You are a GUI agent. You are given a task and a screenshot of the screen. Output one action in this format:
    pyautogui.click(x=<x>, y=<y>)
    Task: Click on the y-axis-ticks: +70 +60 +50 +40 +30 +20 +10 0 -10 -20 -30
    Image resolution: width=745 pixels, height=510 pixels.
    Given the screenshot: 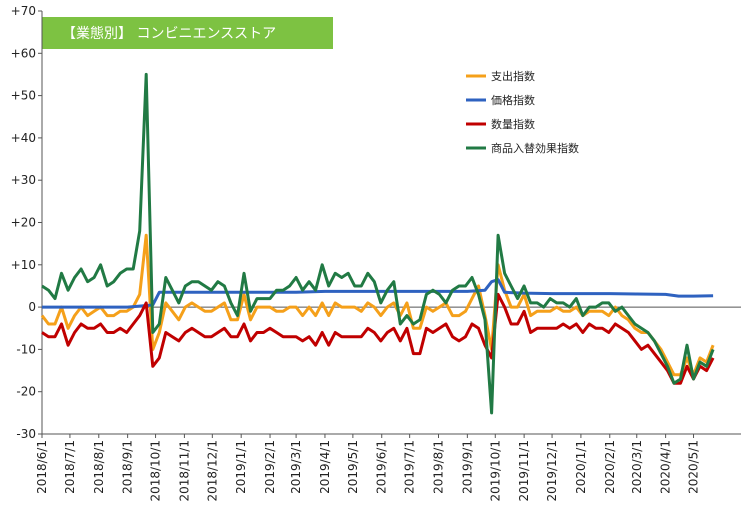 What is the action you would take?
    pyautogui.click(x=26, y=222)
    